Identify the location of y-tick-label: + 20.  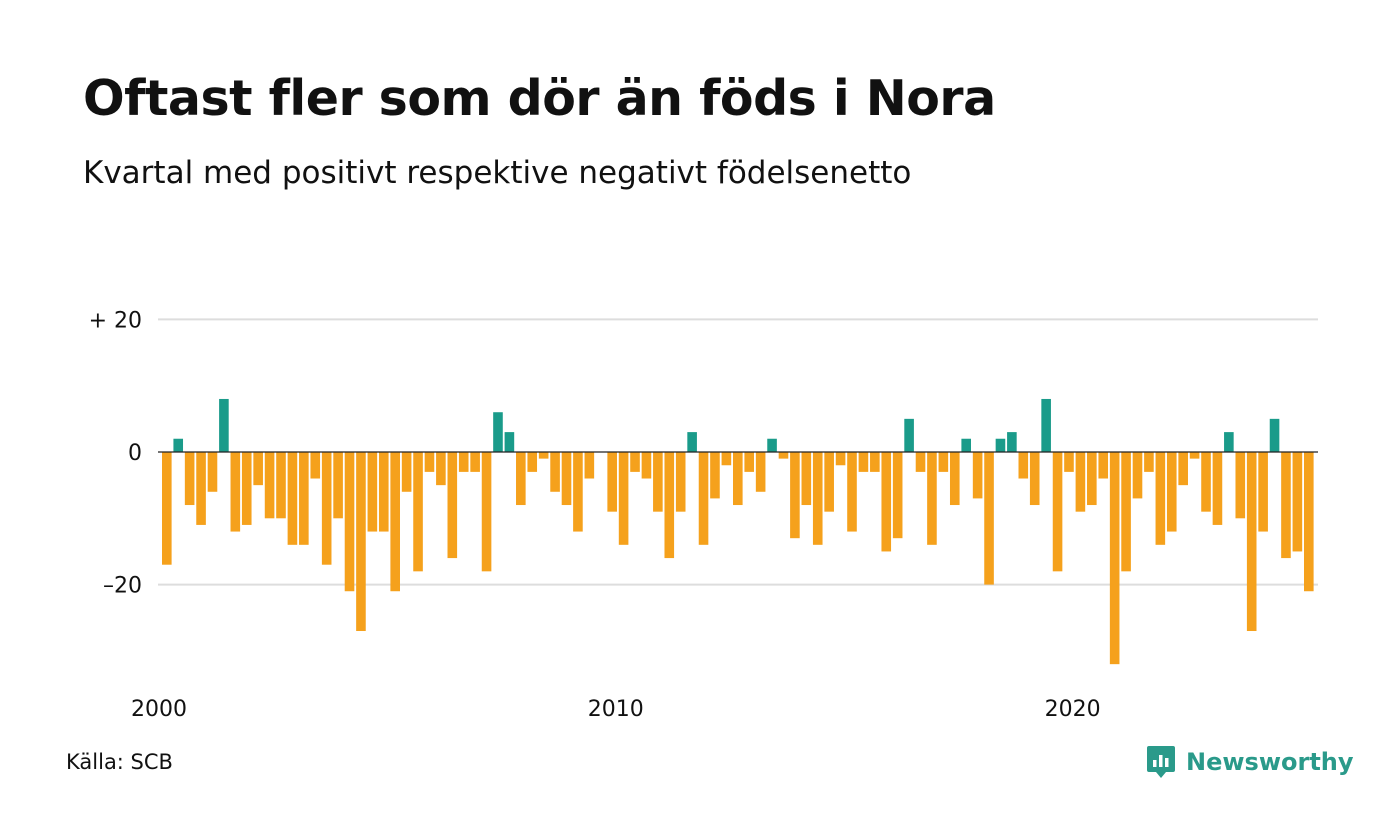
(115, 320).